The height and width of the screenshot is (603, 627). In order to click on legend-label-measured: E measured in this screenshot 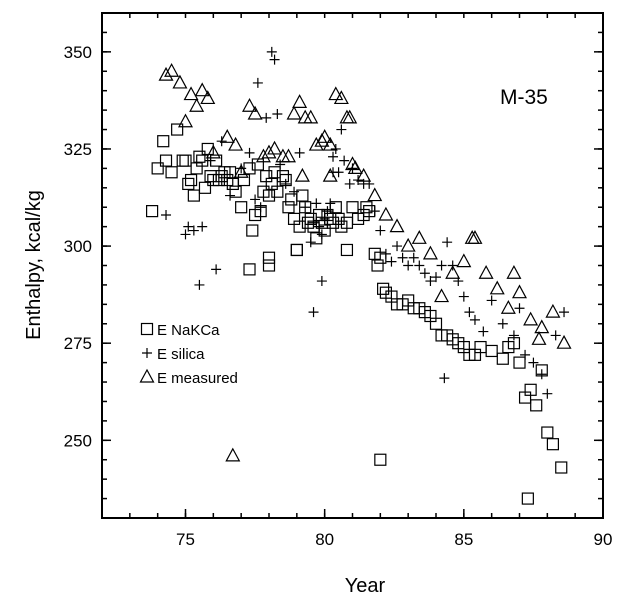, I will do `click(197, 378)`.